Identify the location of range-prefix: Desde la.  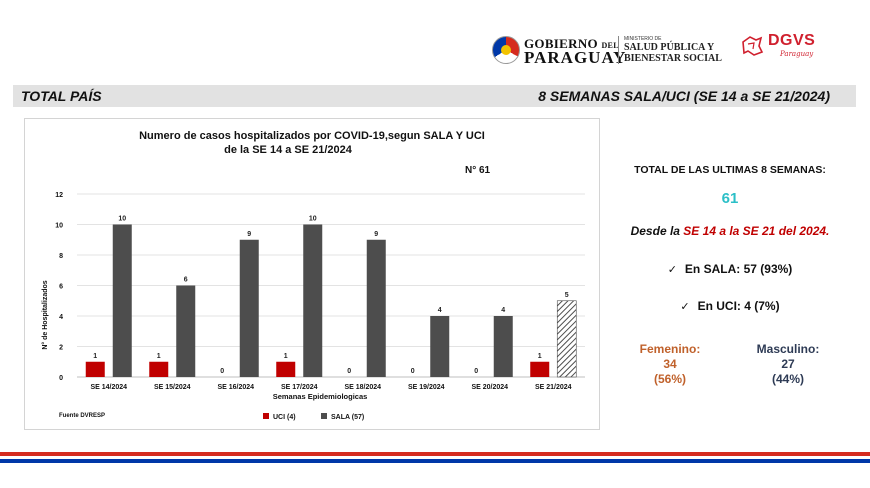
(657, 231).